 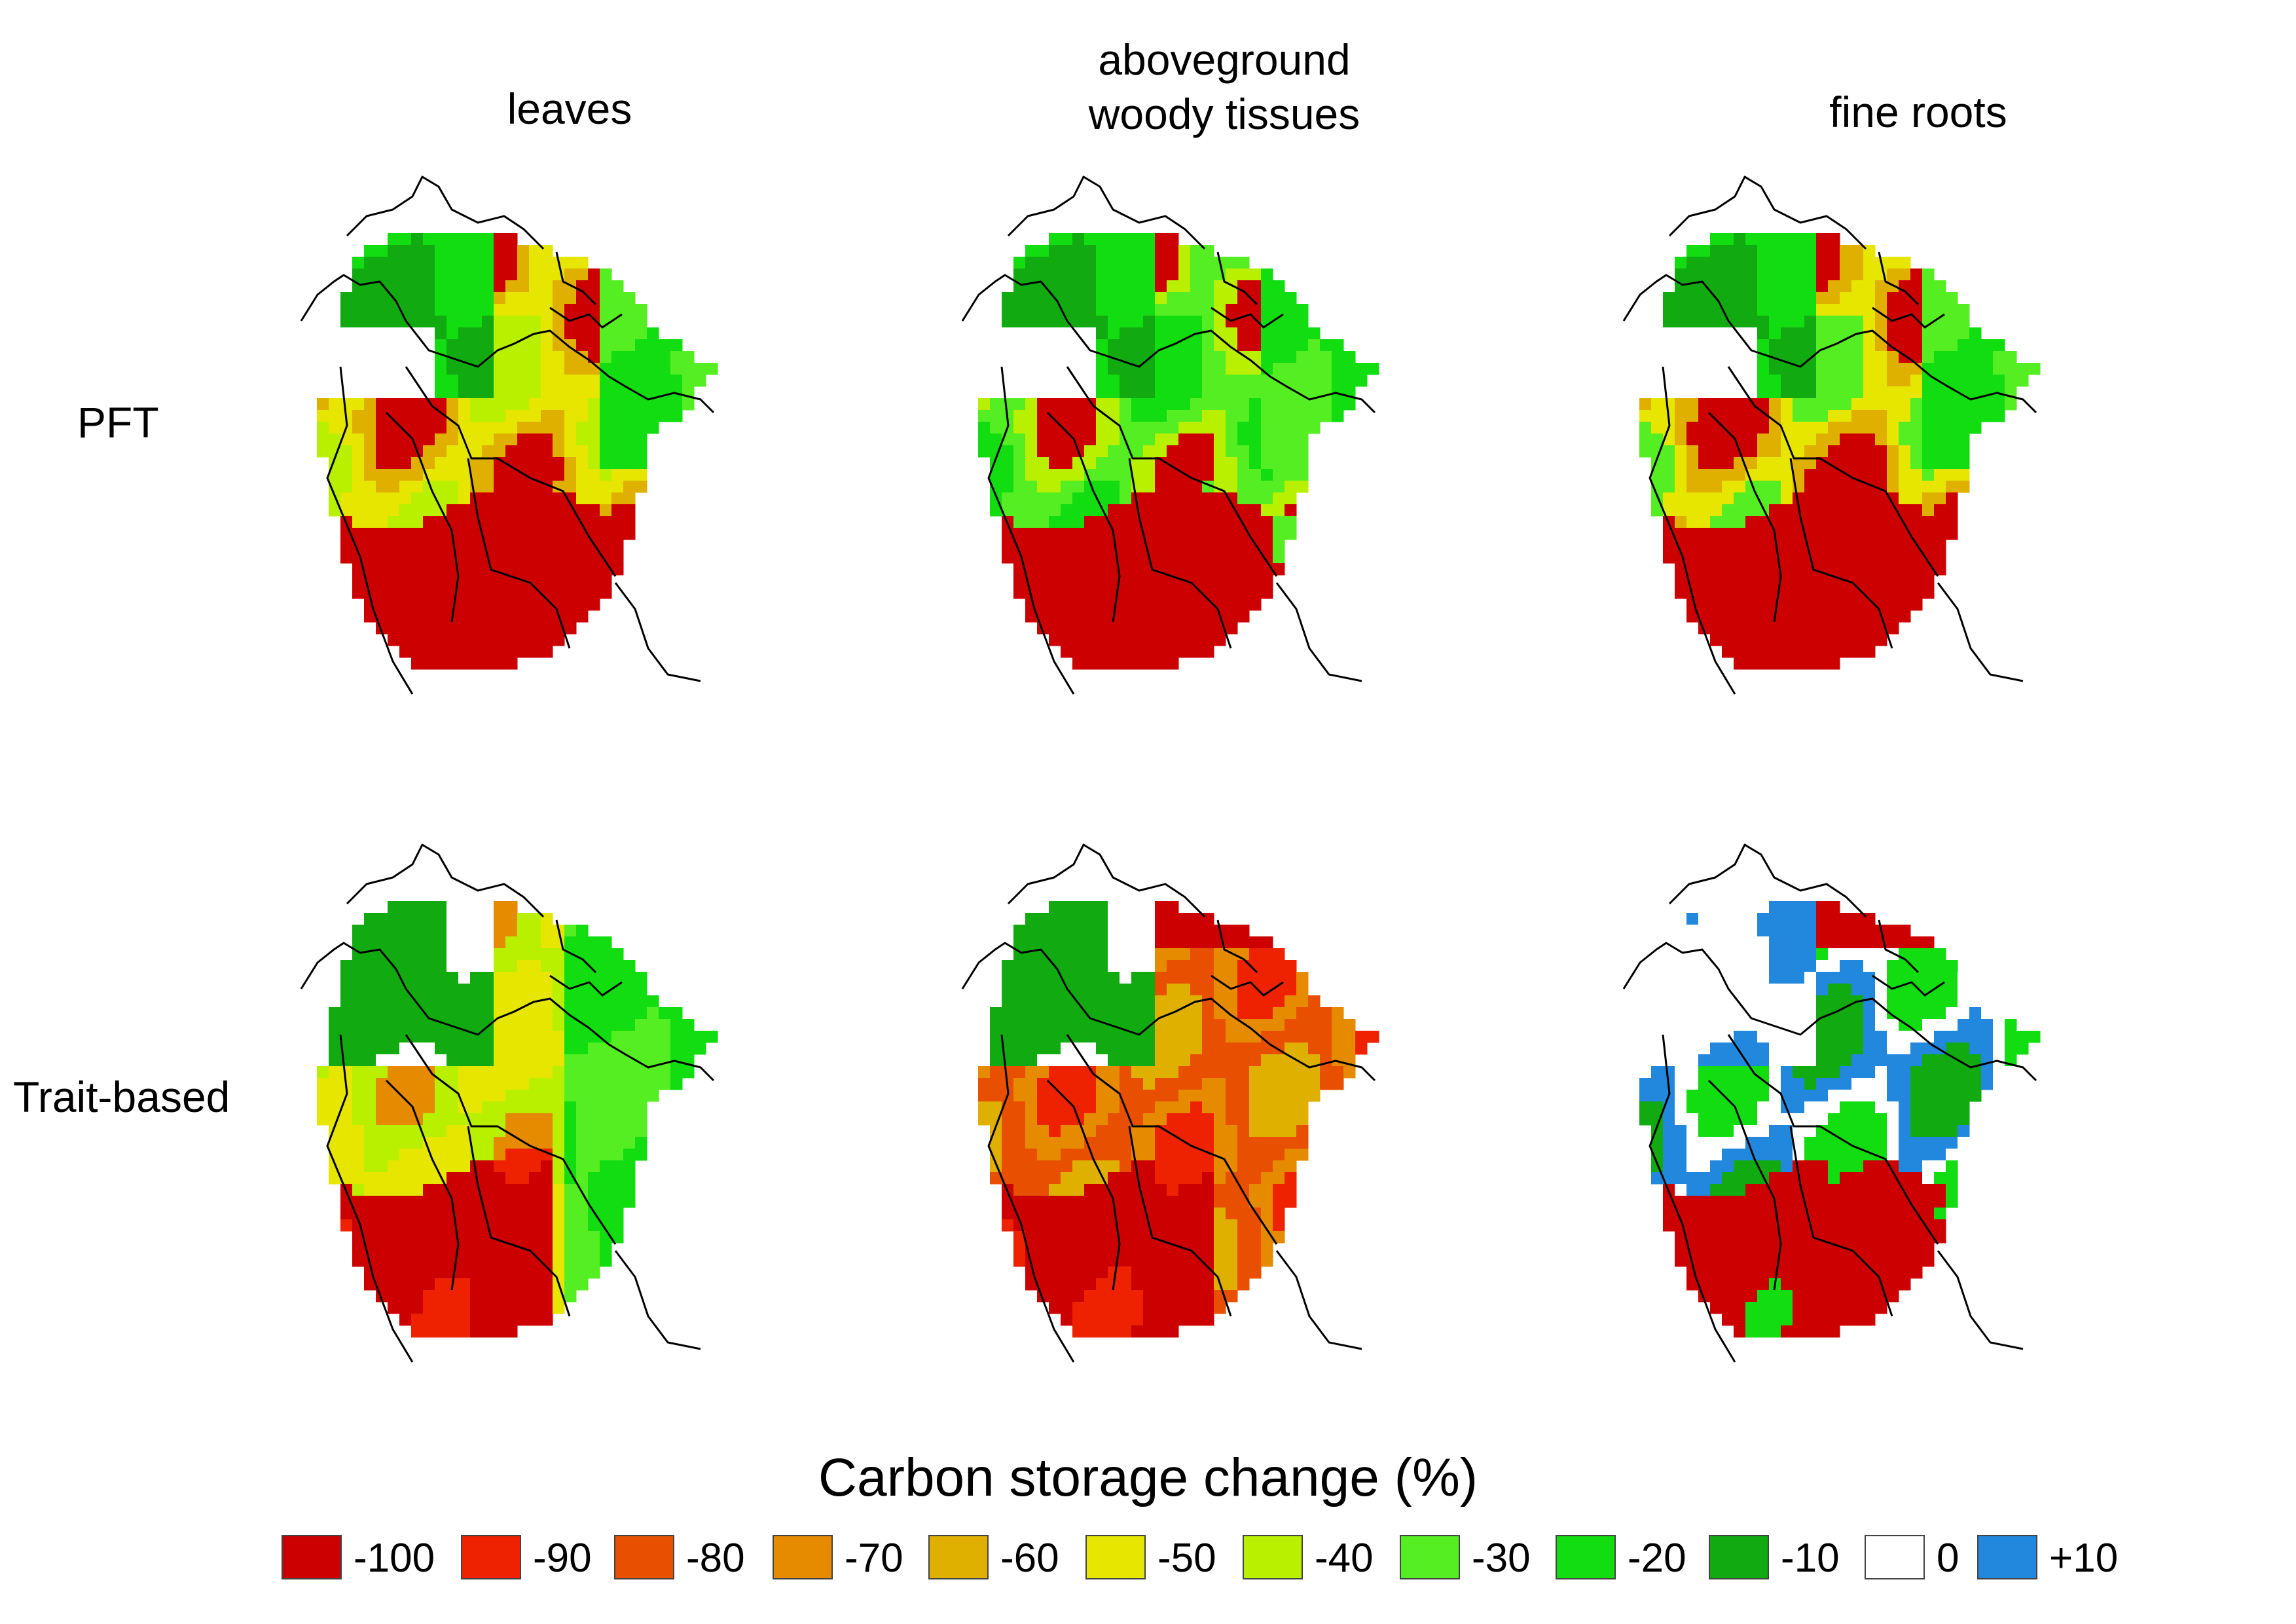 I want to click on map-cells, so click(x=517, y=1119).